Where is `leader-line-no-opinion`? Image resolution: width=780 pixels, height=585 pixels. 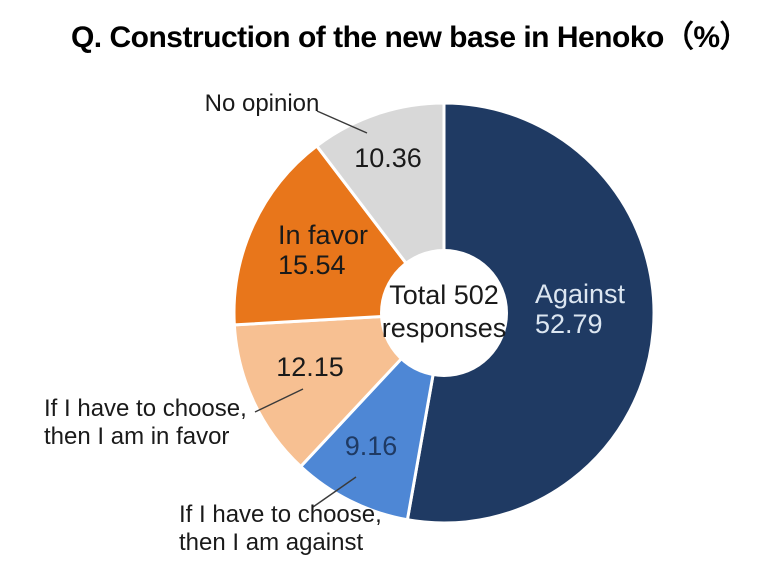
leader-line-no-opinion is located at coordinates (342, 122).